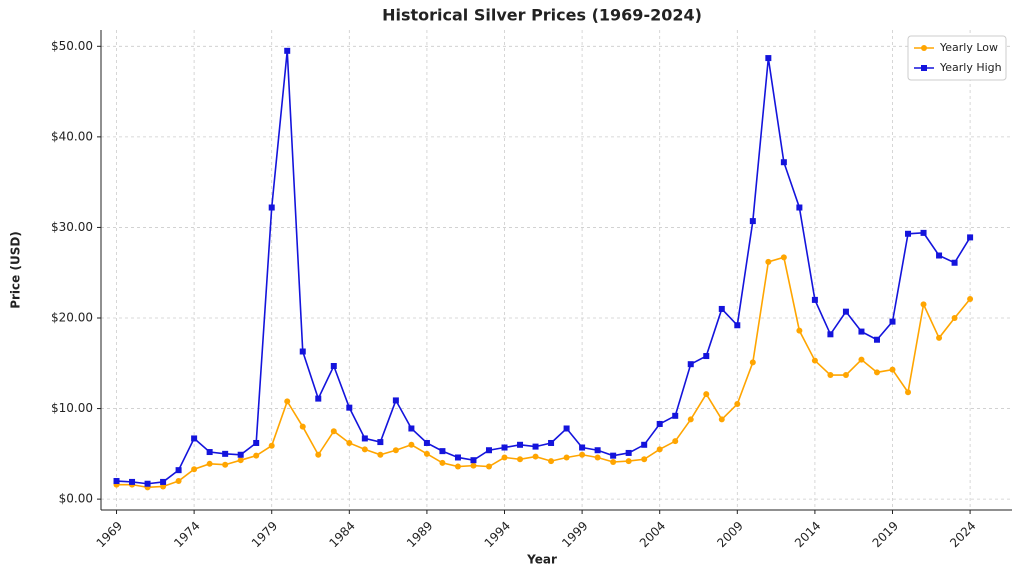 The height and width of the screenshot is (576, 1024). I want to click on y-tick-label: $10.00, so click(72, 408).